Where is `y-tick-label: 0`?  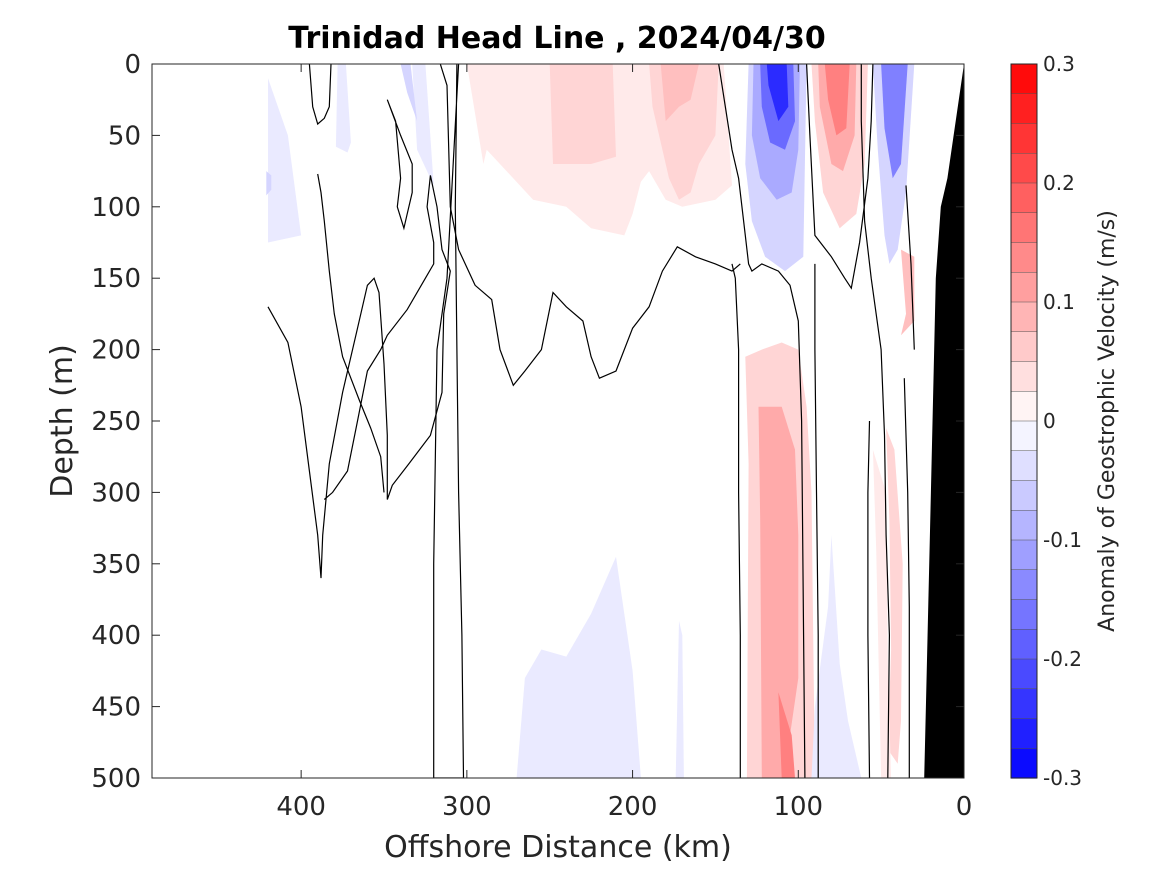 y-tick-label: 0 is located at coordinates (132, 65).